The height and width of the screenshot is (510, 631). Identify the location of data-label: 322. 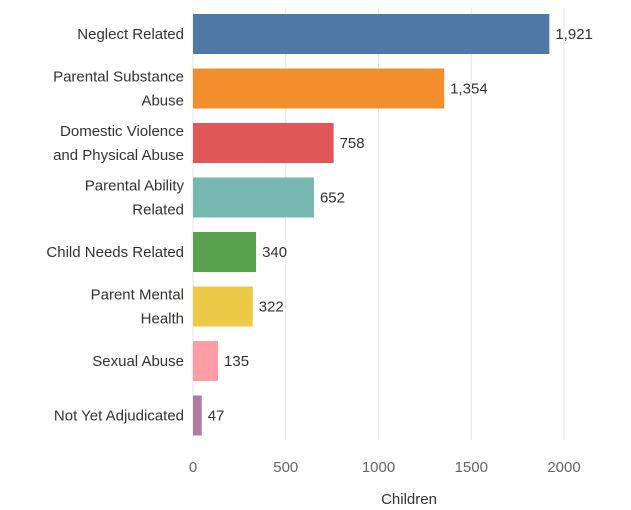
(271, 307).